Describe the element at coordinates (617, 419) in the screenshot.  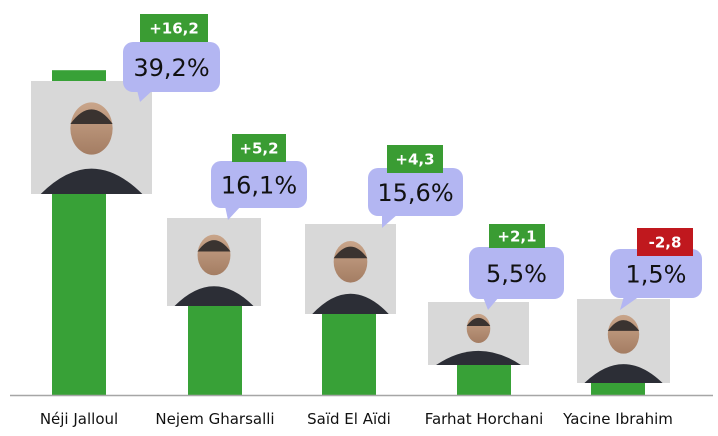
I see `category-label: Yacine Ibrahim` at that location.